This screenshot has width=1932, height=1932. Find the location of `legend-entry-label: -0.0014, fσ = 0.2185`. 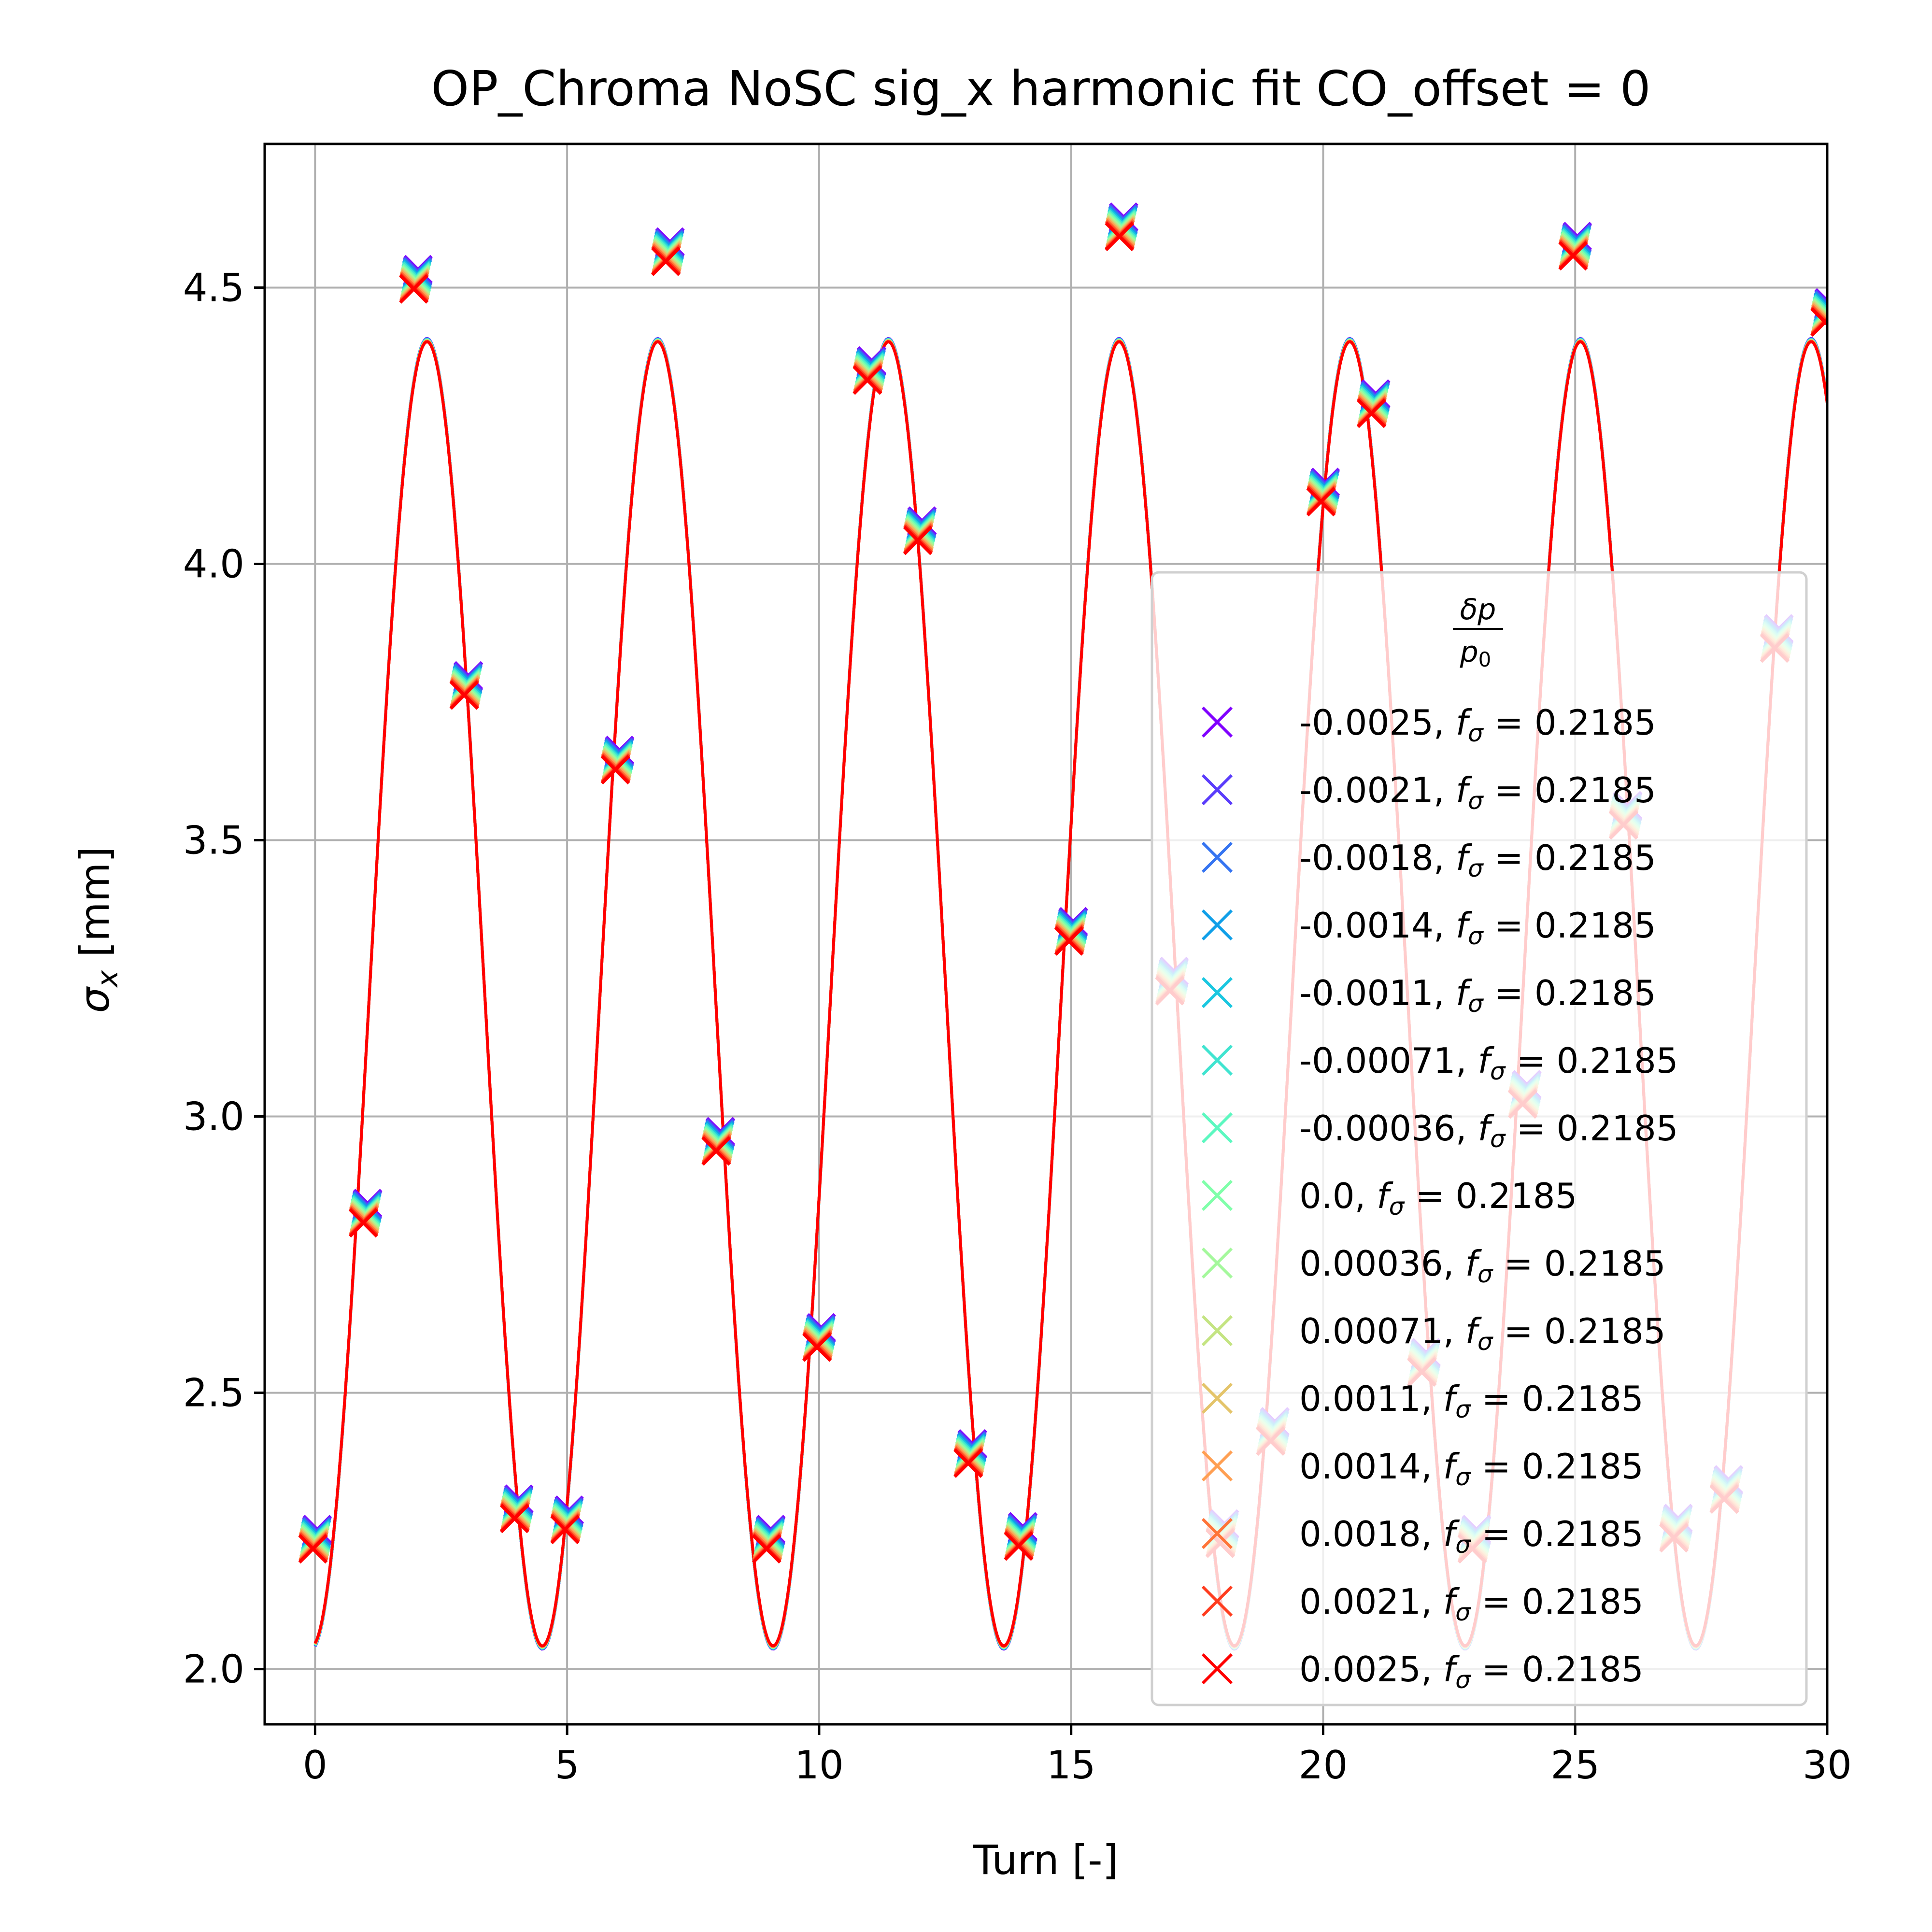

legend-entry-label: -0.0014, fσ = 0.2185 is located at coordinates (1477, 927).